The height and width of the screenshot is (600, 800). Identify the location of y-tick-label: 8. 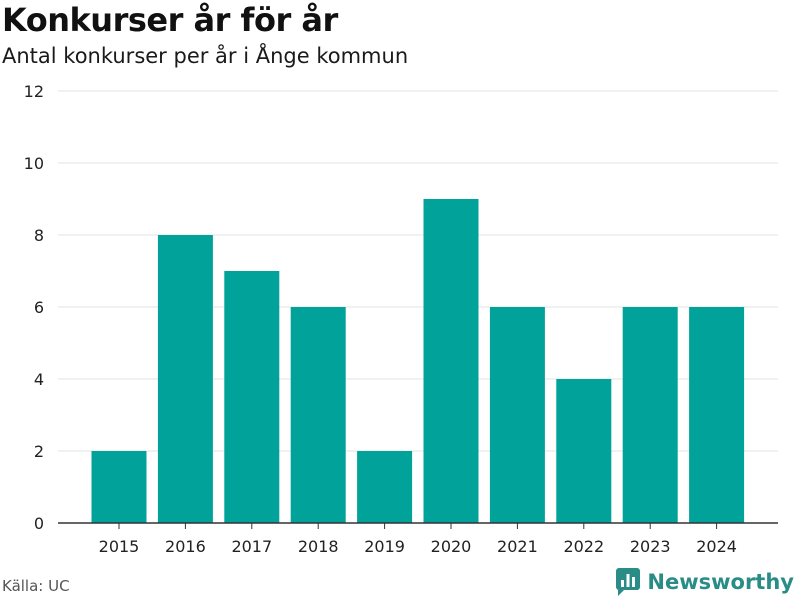
(39, 235).